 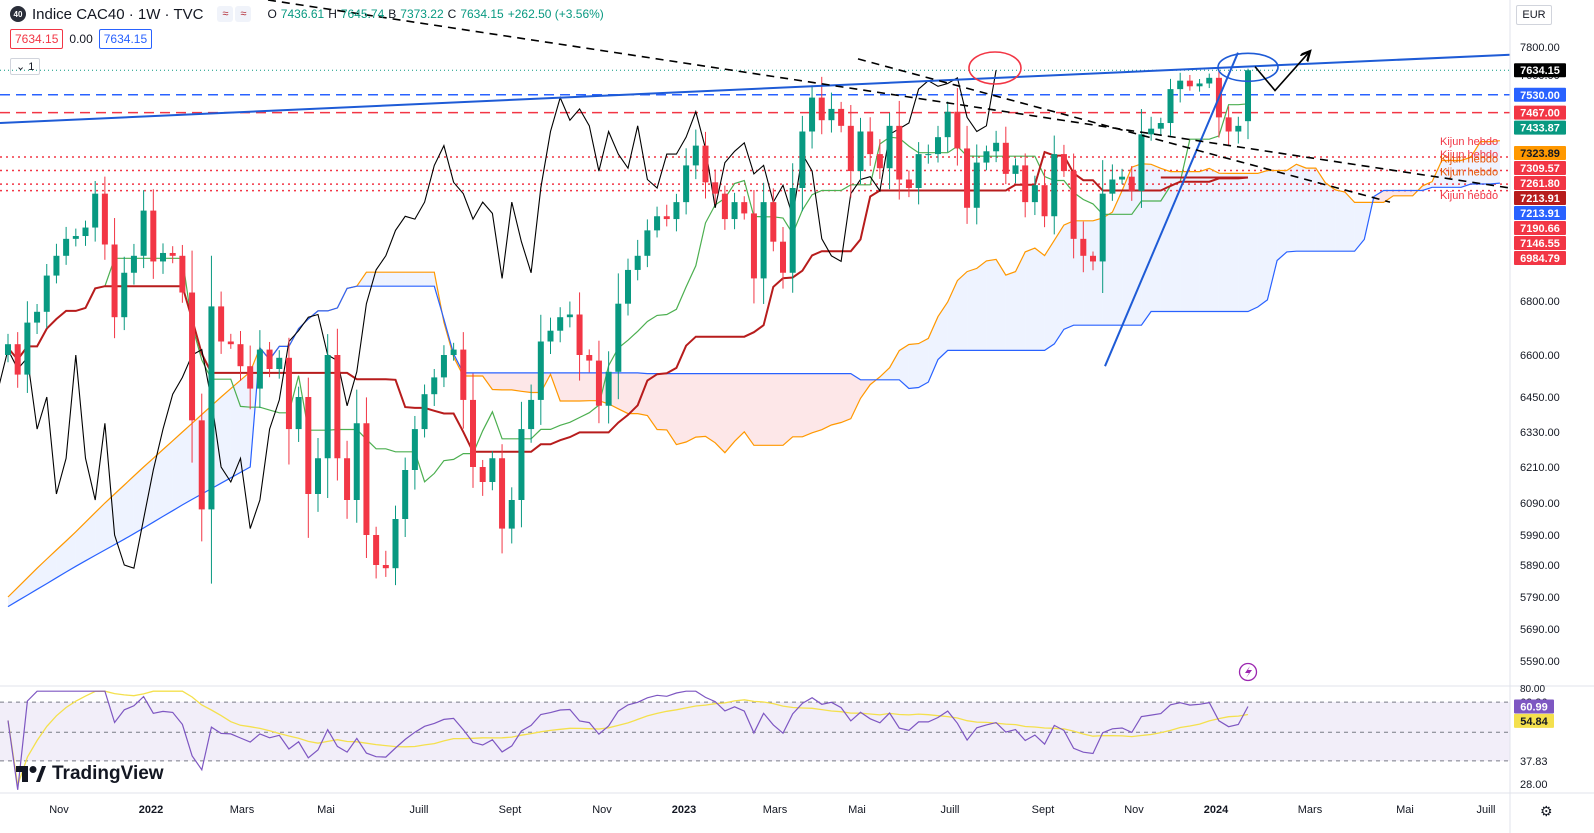 I want to click on rsi-top-label: 80.00, so click(x=1532, y=689).